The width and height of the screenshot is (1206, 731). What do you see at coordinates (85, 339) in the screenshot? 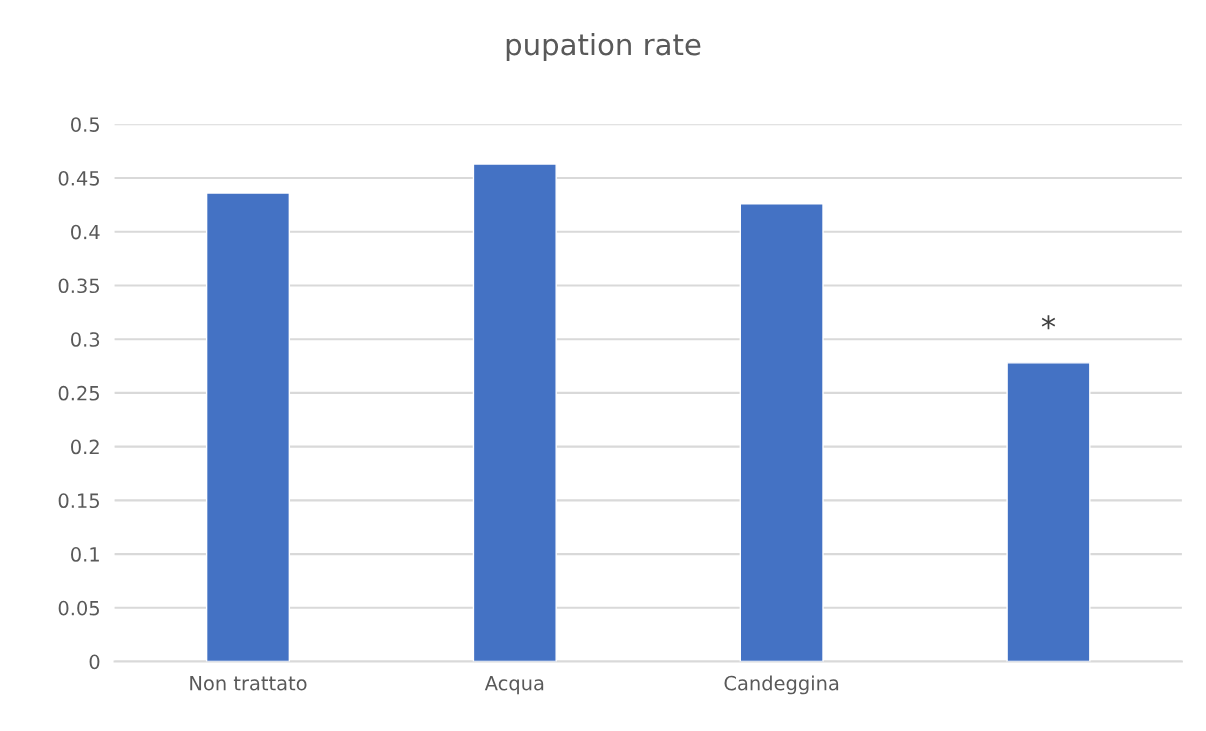
I see `y-tick-label: 0.3` at bounding box center [85, 339].